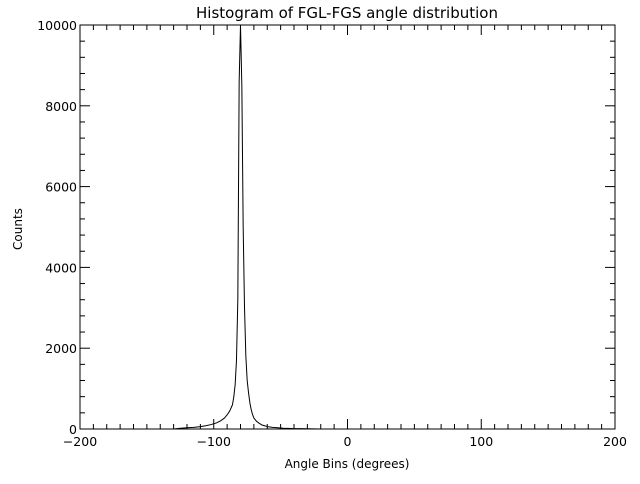 Image resolution: width=640 pixels, height=484 pixels. Describe the element at coordinates (348, 441) in the screenshot. I see `x-tick-label: 0` at that location.